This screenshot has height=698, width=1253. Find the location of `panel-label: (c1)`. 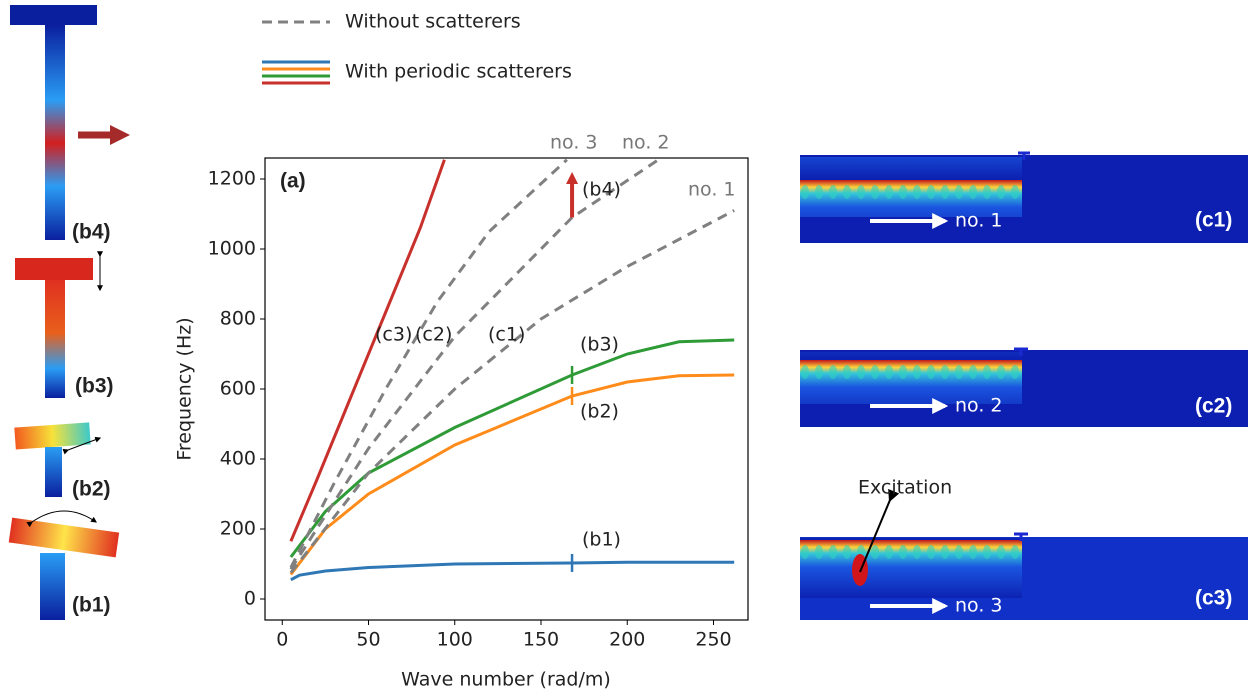

panel-label: (c1) is located at coordinates (1213, 220).